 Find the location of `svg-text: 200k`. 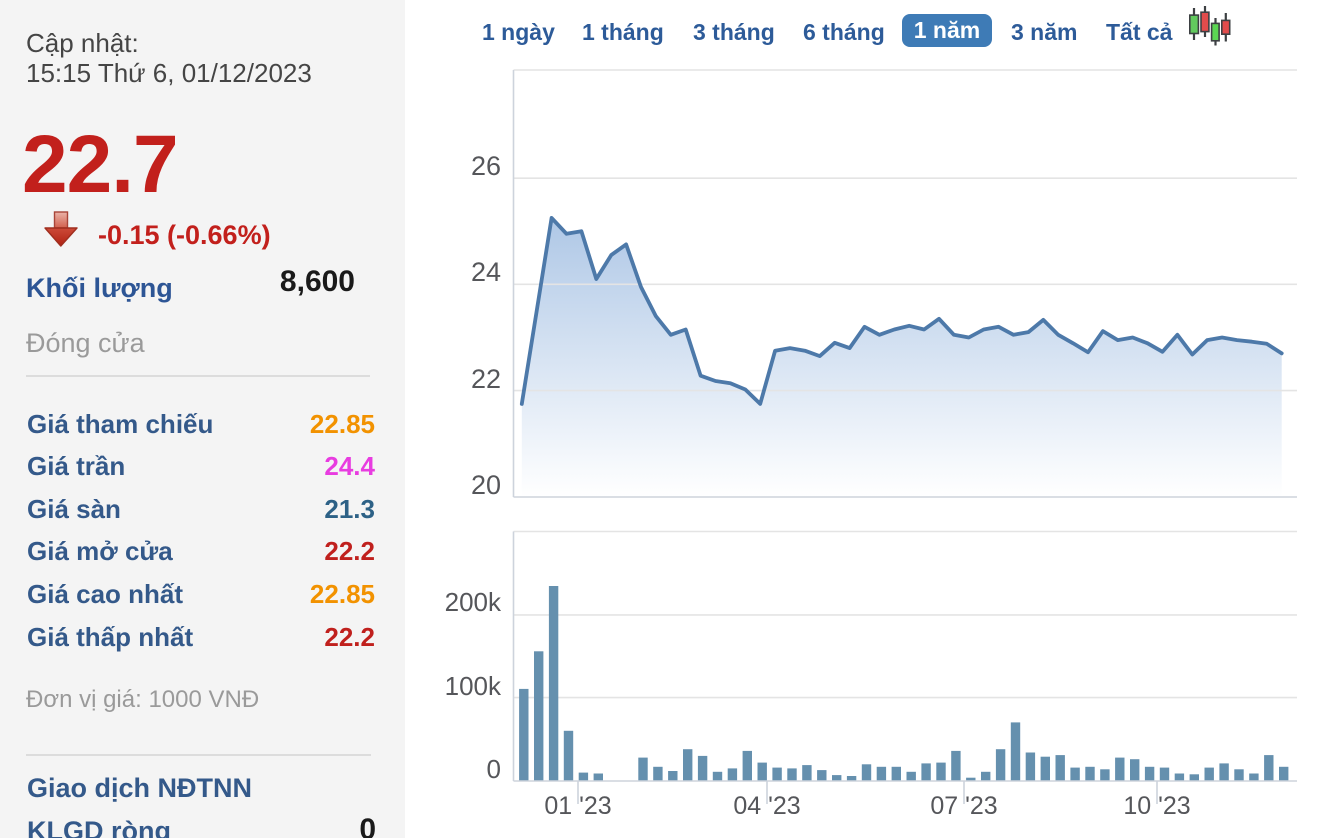

svg-text: 200k is located at coordinates (473, 602).